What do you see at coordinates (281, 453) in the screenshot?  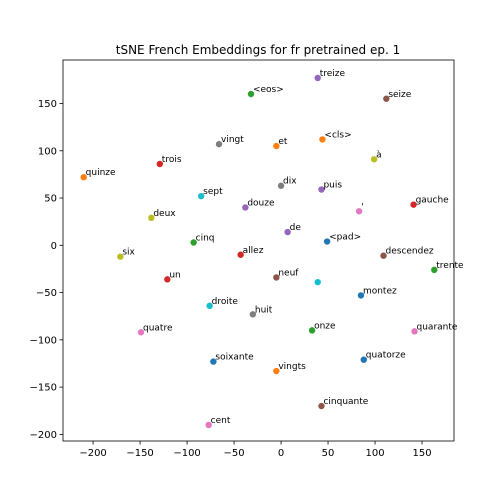 I see `x-tick-label: 0` at bounding box center [281, 453].